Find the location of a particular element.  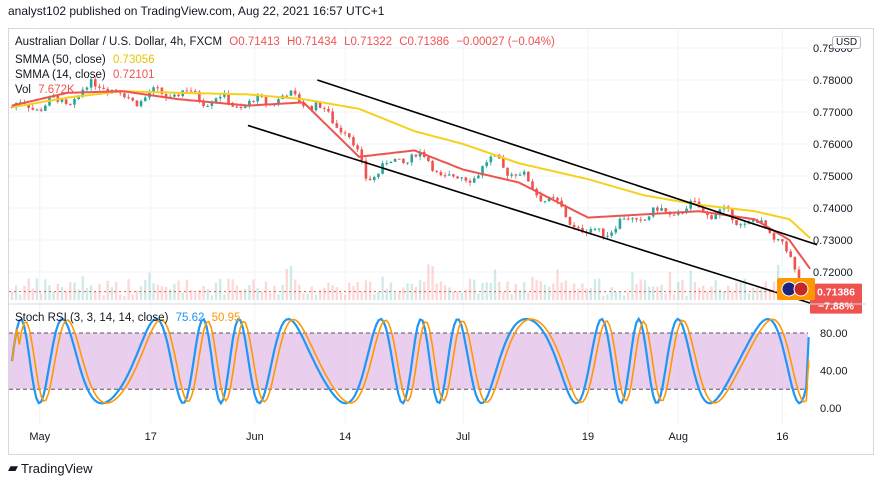

x-tick-label: 19 is located at coordinates (588, 437).